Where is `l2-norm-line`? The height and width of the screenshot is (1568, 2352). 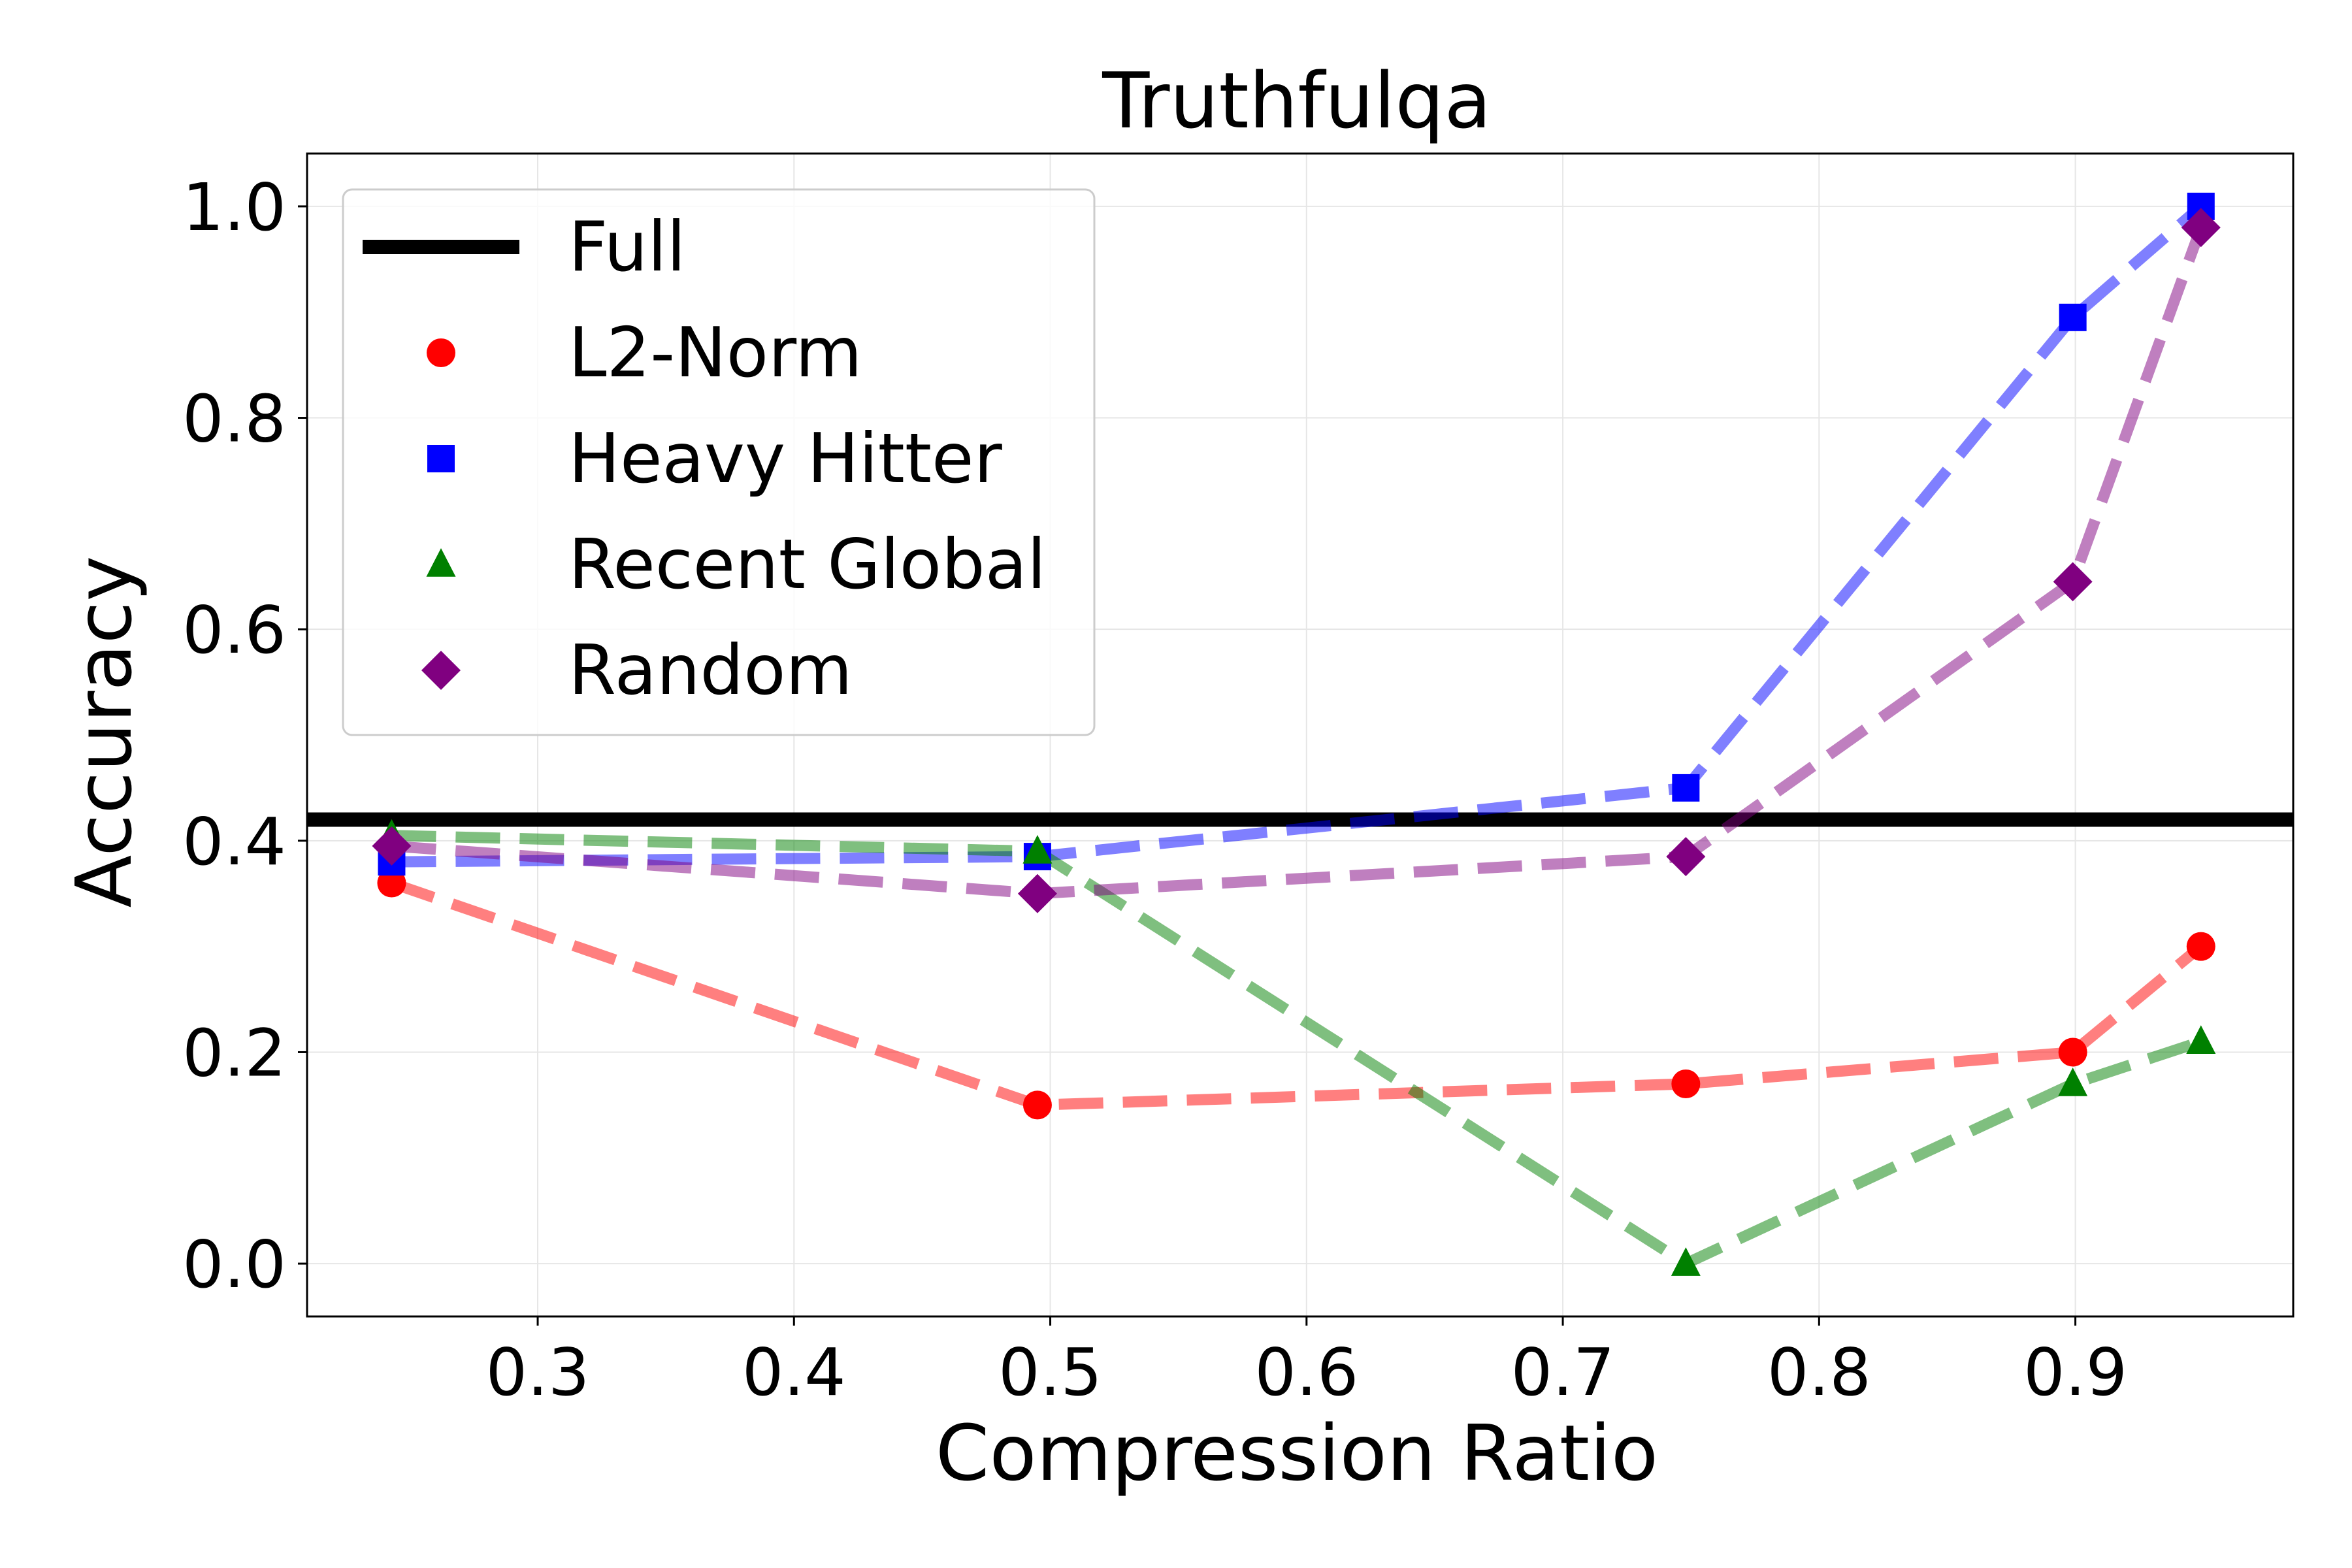
l2-norm-line is located at coordinates (1297, 994).